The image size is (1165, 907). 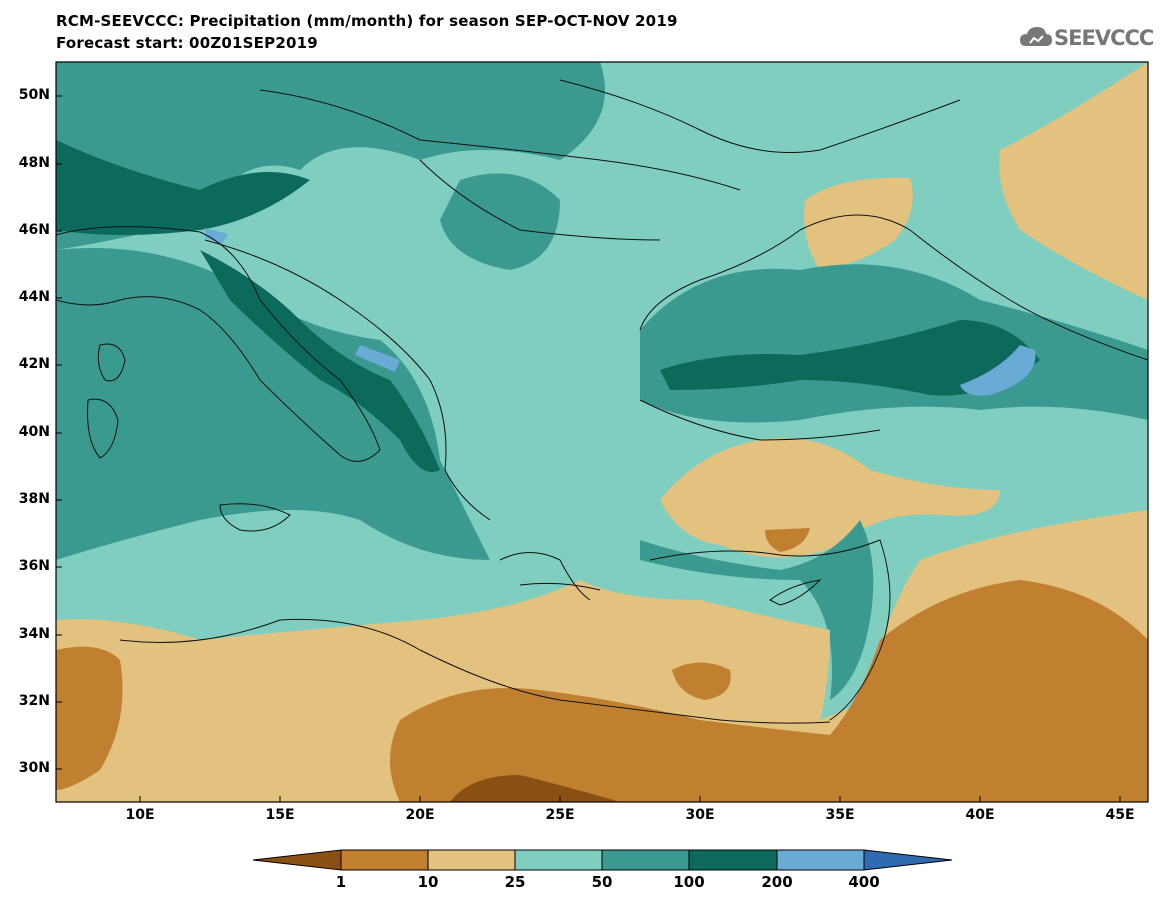 What do you see at coordinates (320, 361) in the screenshot?
I see `field-100-200-adriatic` at bounding box center [320, 361].